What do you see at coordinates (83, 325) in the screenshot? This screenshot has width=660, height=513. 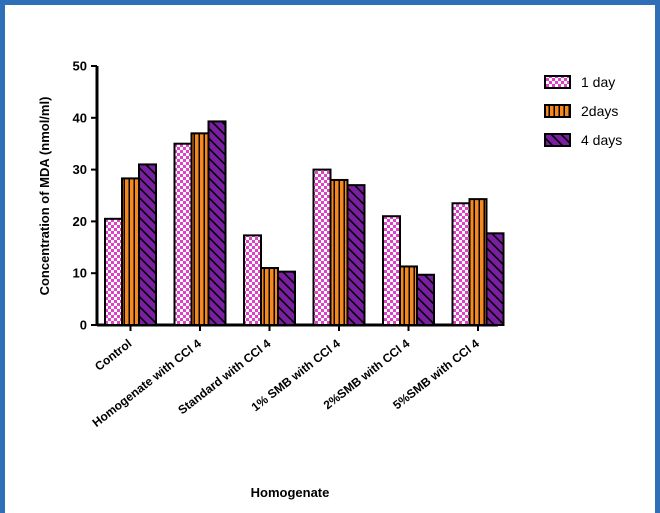 I see `y-tick-label: 0` at bounding box center [83, 325].